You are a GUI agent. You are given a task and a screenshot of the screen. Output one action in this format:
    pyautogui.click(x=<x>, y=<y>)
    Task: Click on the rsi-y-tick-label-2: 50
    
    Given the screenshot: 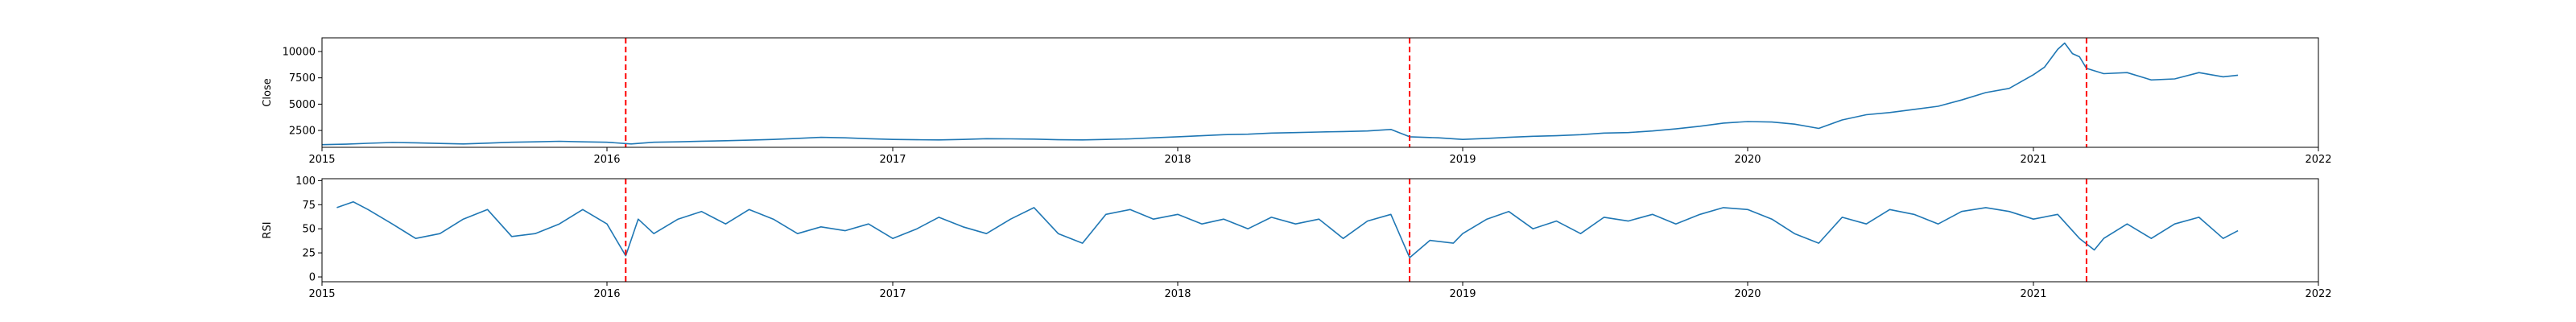 What is the action you would take?
    pyautogui.click(x=309, y=230)
    